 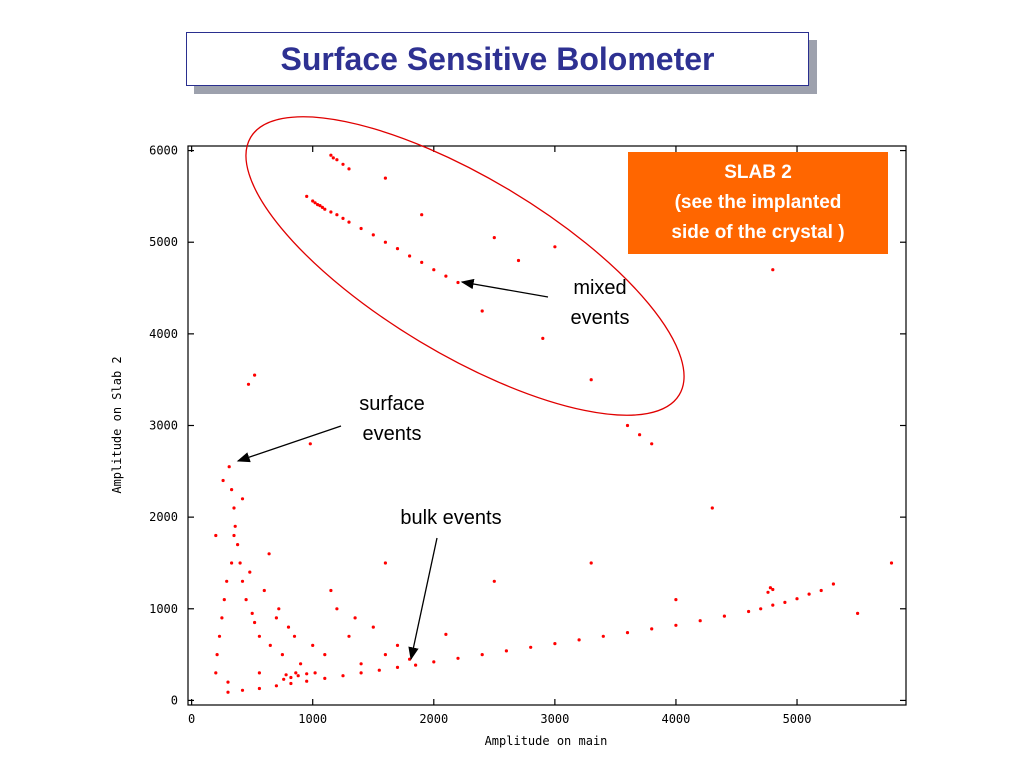 What do you see at coordinates (451, 518) in the screenshot?
I see `bulk-events-label: bulk events` at bounding box center [451, 518].